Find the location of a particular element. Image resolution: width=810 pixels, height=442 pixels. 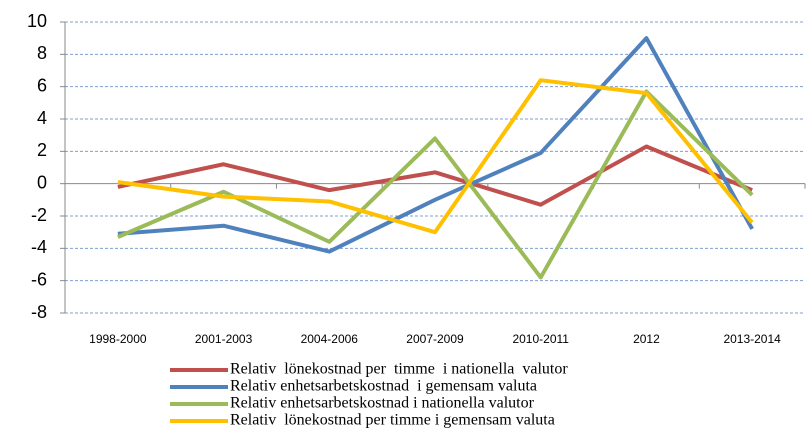

y-tick-label: 8 is located at coordinates (42, 53).